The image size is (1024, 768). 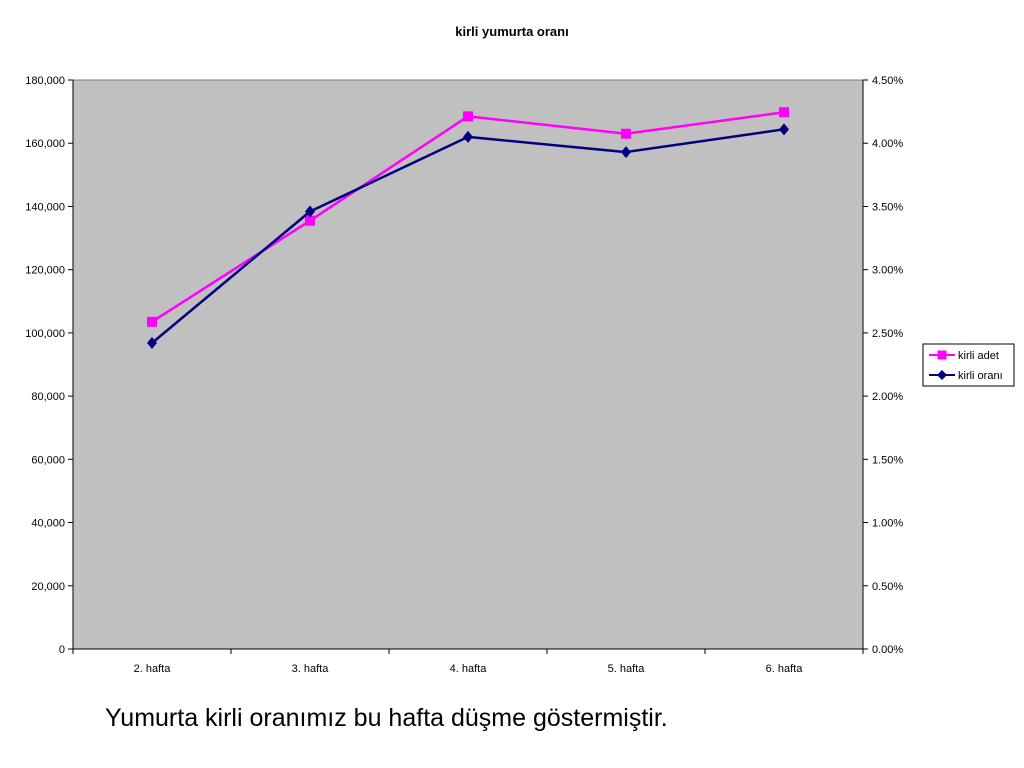 What do you see at coordinates (968, 365) in the screenshot?
I see `legend: kirli adet kirli oranı` at bounding box center [968, 365].